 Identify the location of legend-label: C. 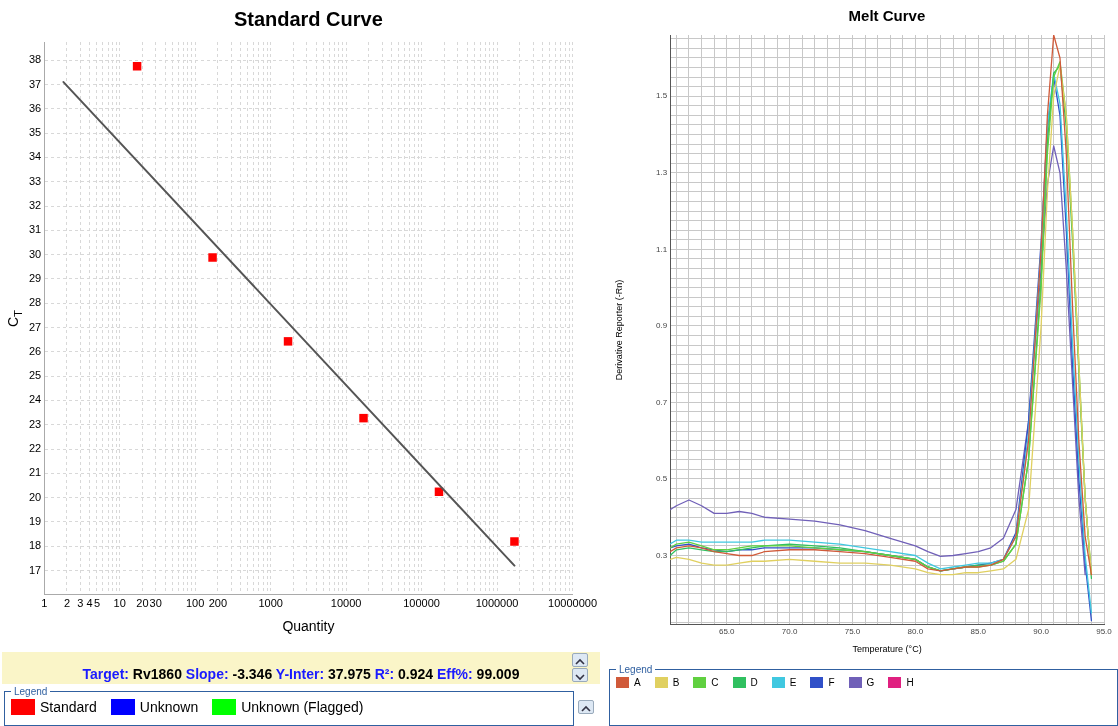
(715, 682).